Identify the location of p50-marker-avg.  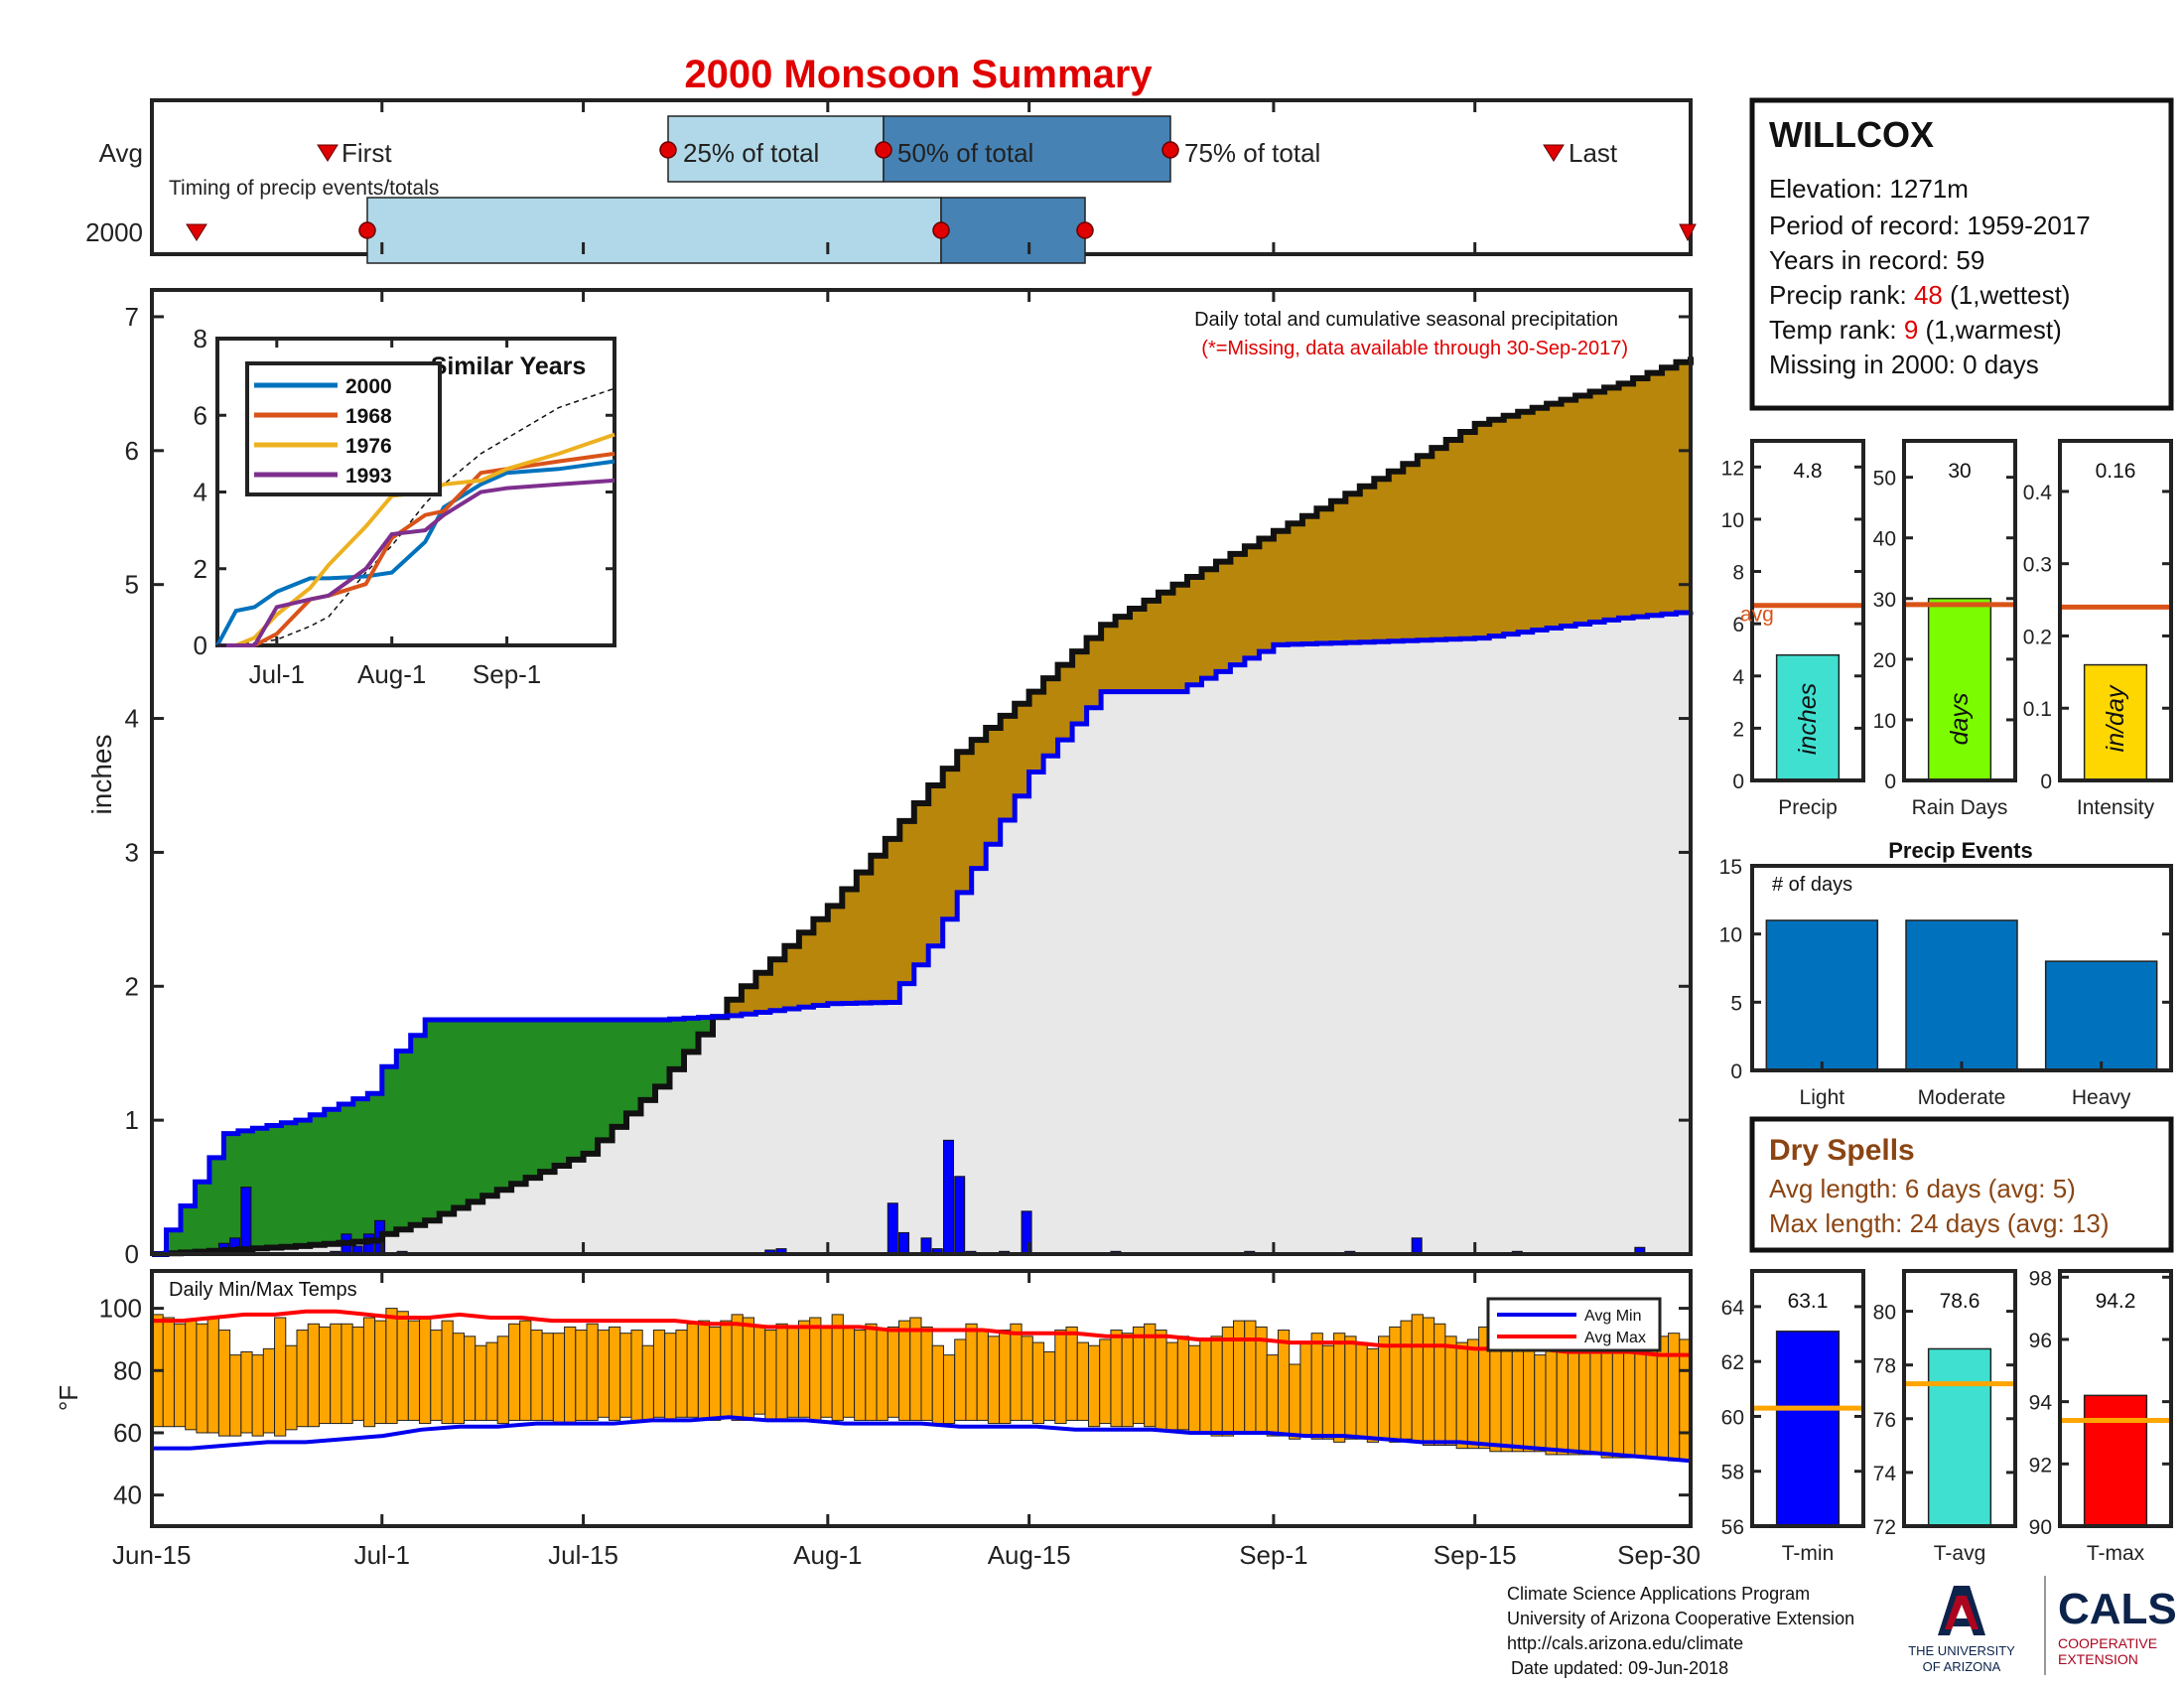
(883, 150).